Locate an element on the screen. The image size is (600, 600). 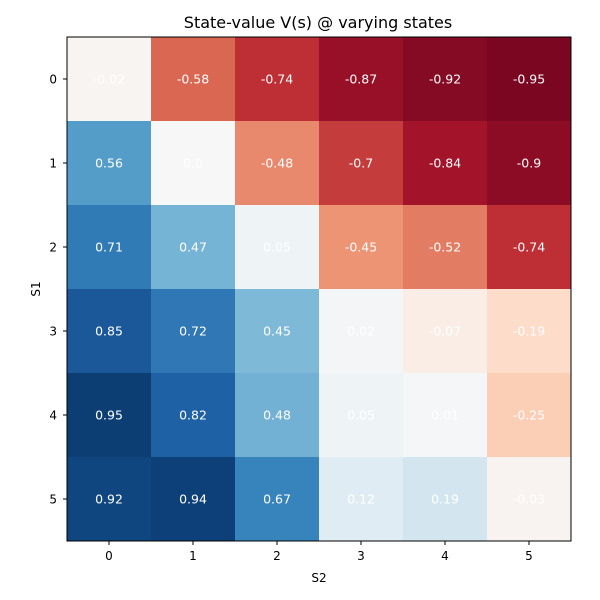
x-axis-label: S2 is located at coordinates (318, 578).